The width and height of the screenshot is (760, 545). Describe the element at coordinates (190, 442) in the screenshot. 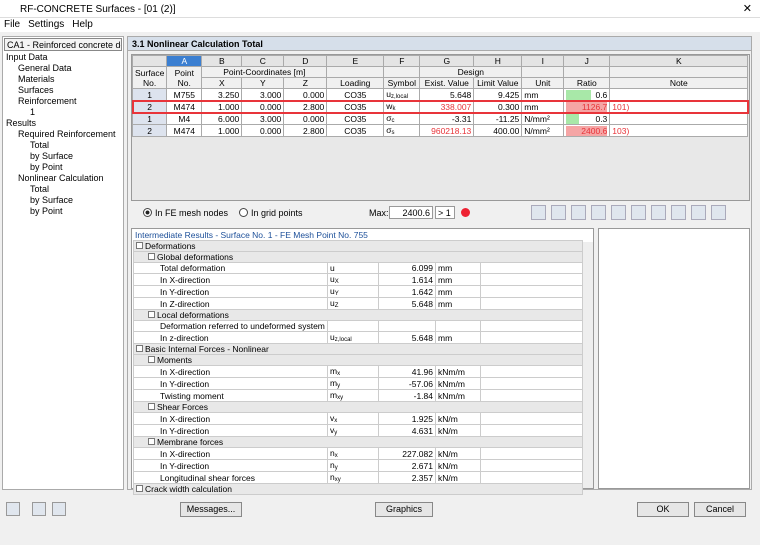

I see `label-text: Membrane forces` at that location.